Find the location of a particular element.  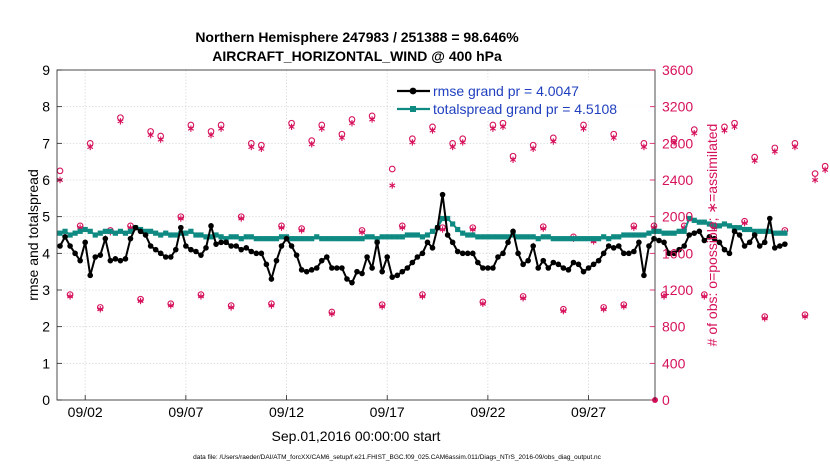

y2-tick-label: 1200 is located at coordinates (677, 290).